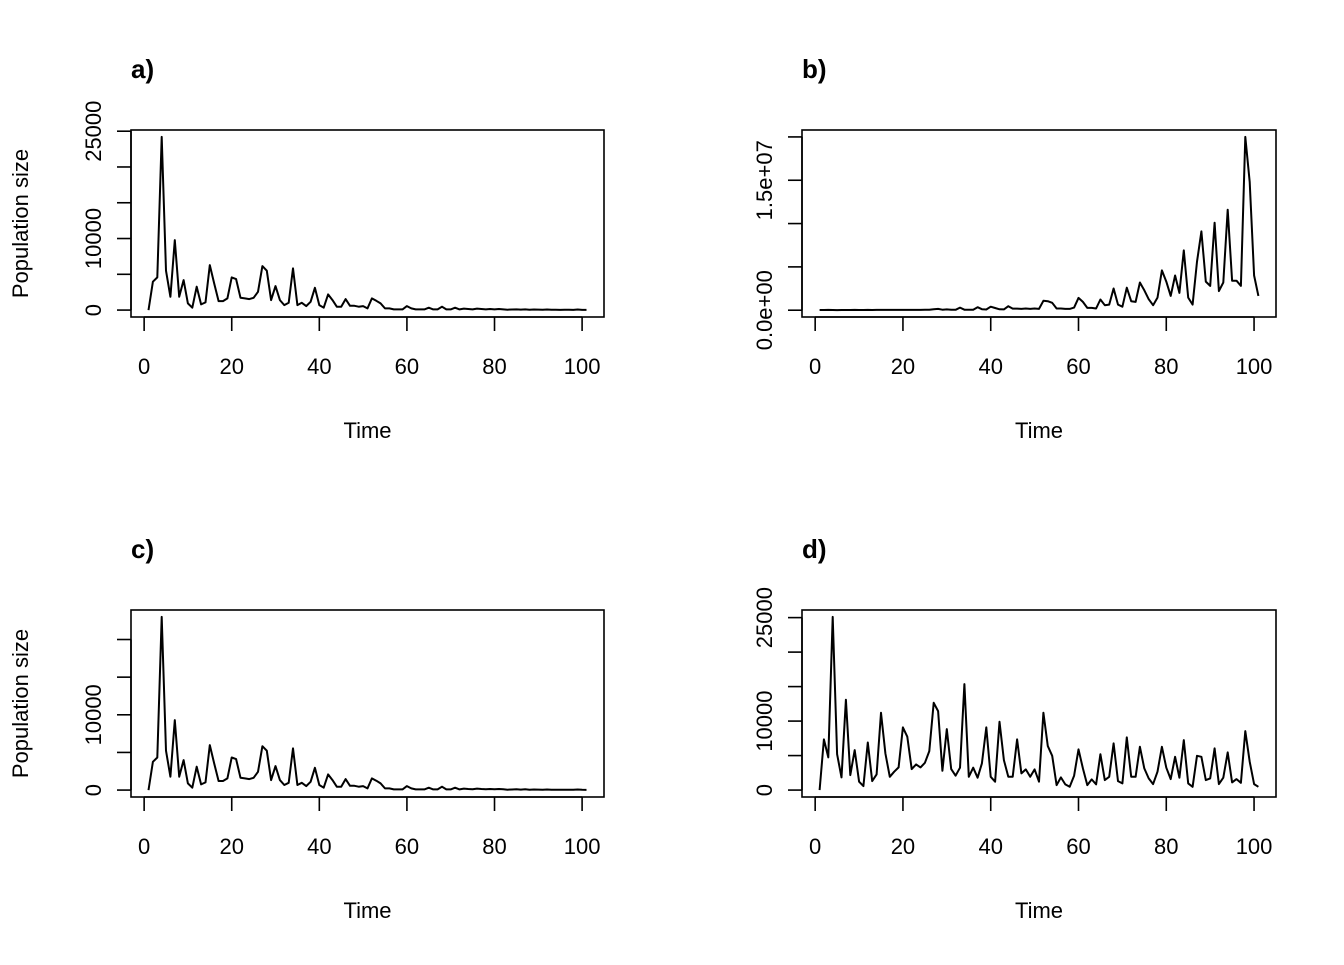 This screenshot has height=965, width=1344. Describe the element at coordinates (764, 180) in the screenshot. I see `y-tick-label: 1.5e+07` at that location.